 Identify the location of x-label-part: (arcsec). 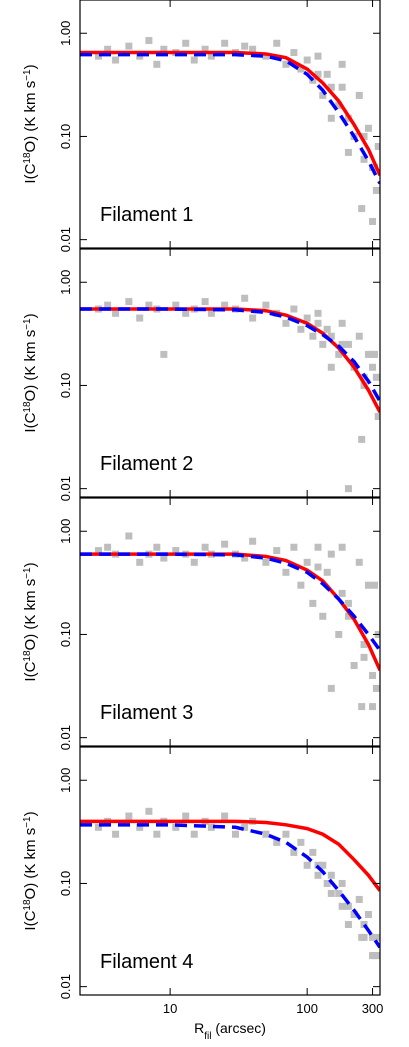
(238, 1028).